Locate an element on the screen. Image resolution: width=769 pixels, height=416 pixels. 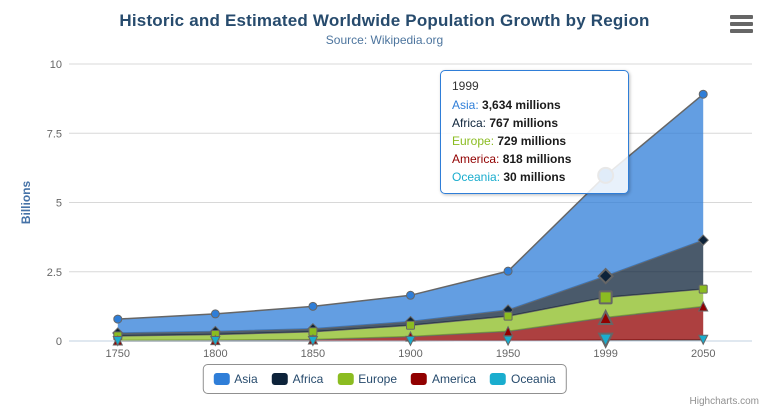
tooltip-series-value: 30 millions is located at coordinates (534, 177).